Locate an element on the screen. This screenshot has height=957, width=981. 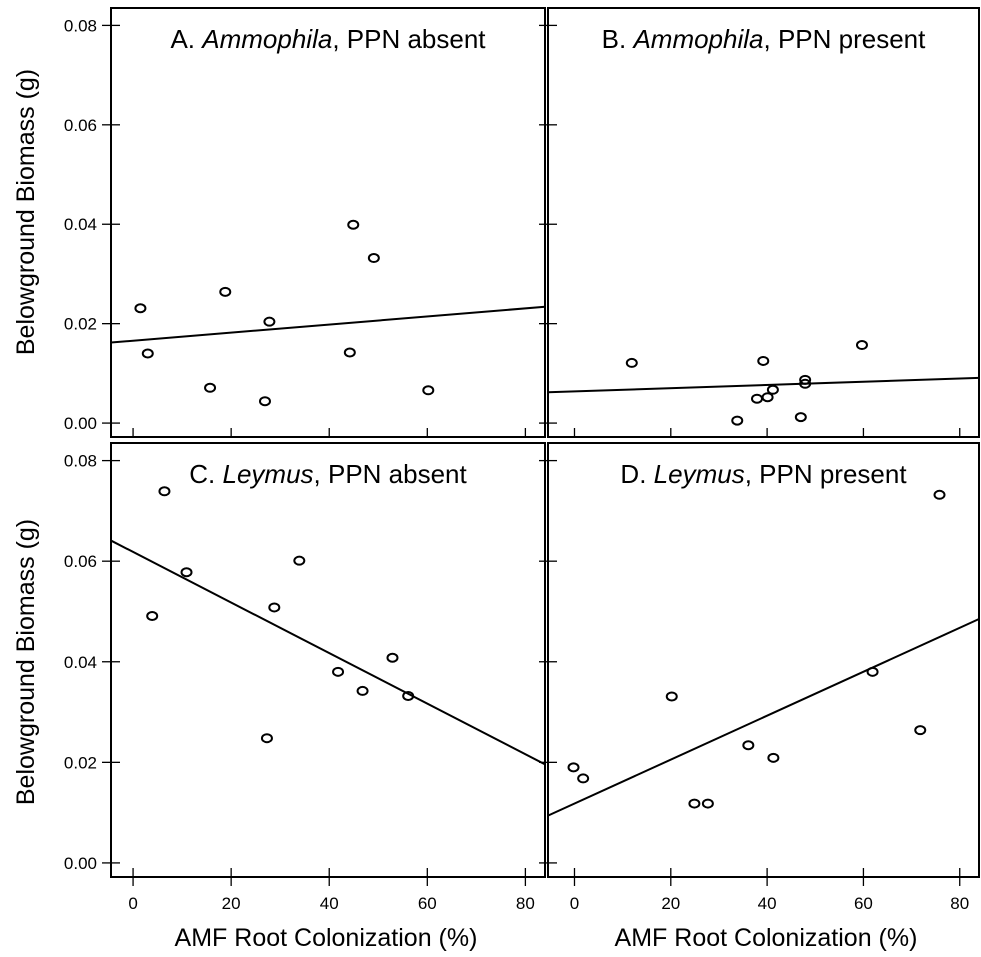
y-axis-title-bottom: Belowground Biomass (g) is located at coordinates (26, 662).